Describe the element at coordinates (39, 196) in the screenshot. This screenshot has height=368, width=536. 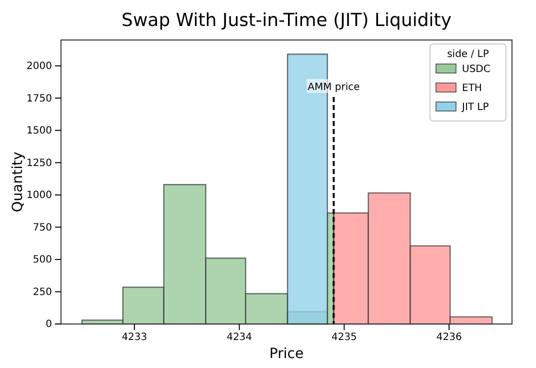
I see `y-tick-label: 1000` at that location.